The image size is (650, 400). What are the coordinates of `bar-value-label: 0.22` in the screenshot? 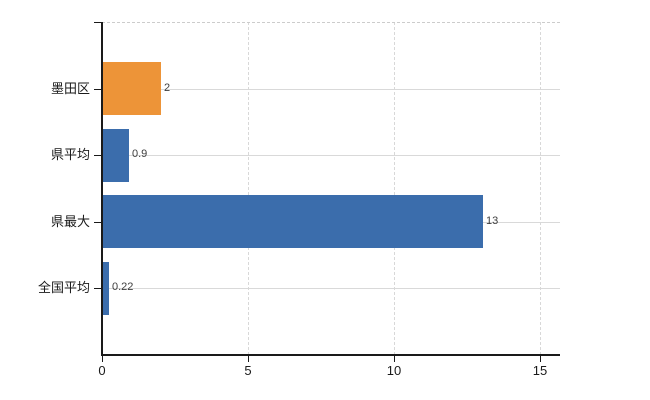 It's located at (123, 287).